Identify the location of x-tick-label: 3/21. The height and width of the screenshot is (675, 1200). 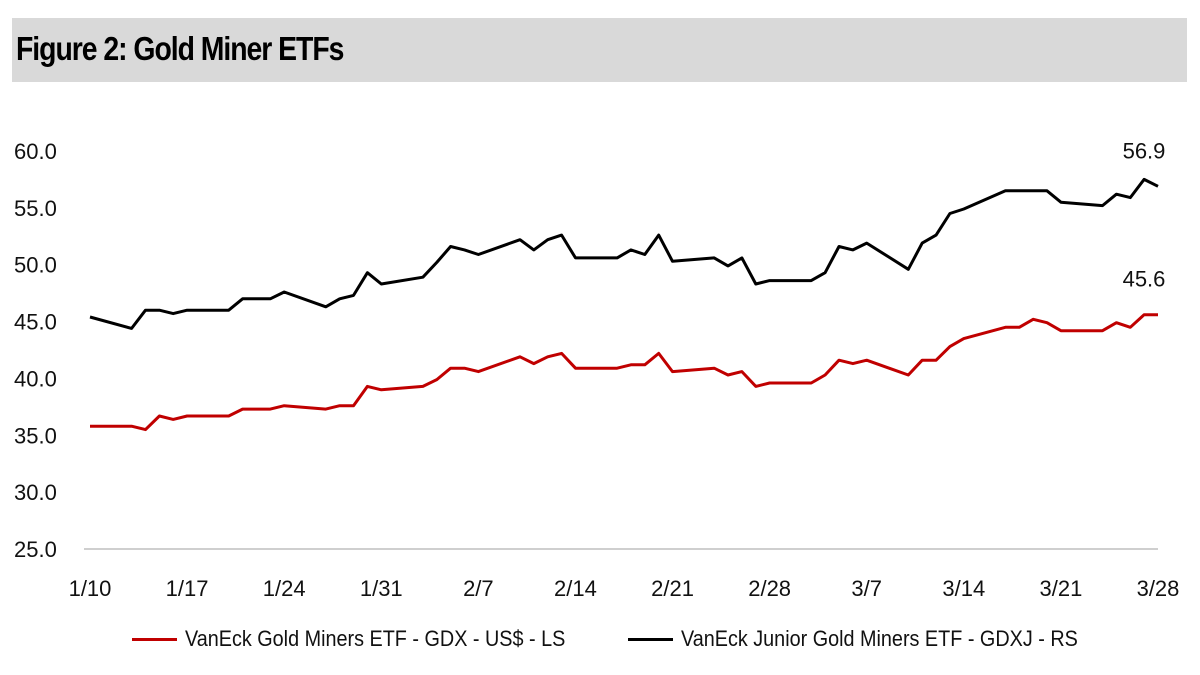
(1060, 588).